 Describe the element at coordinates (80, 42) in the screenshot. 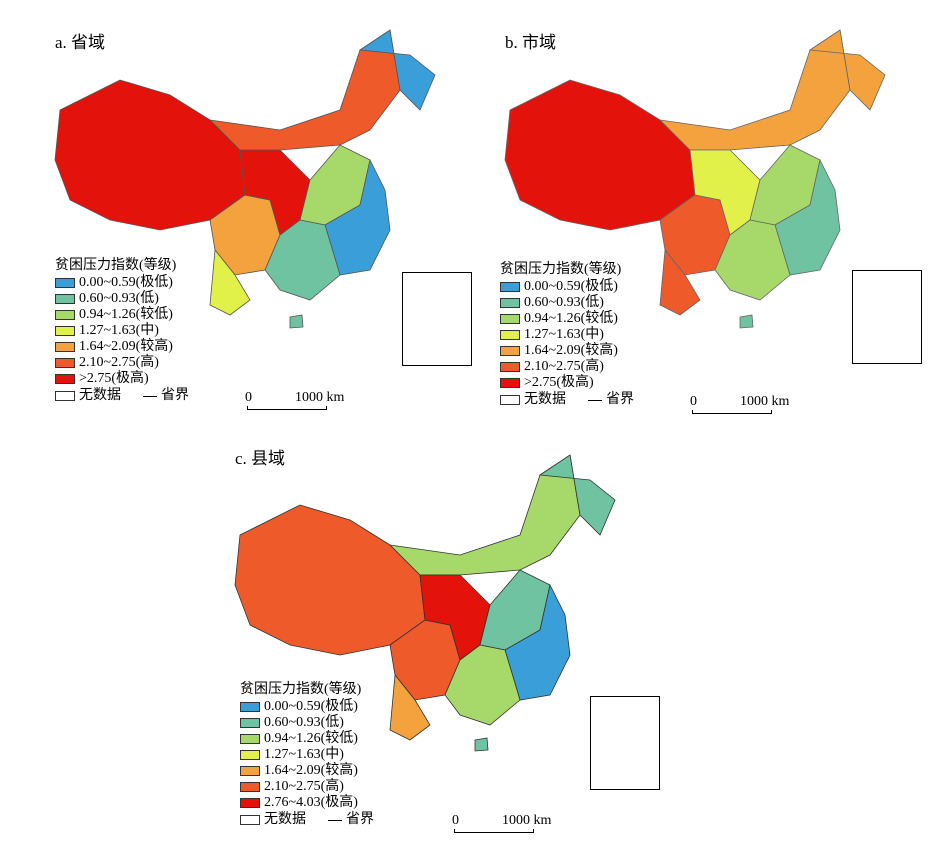

I see `panel-title-a: a. 省域` at that location.